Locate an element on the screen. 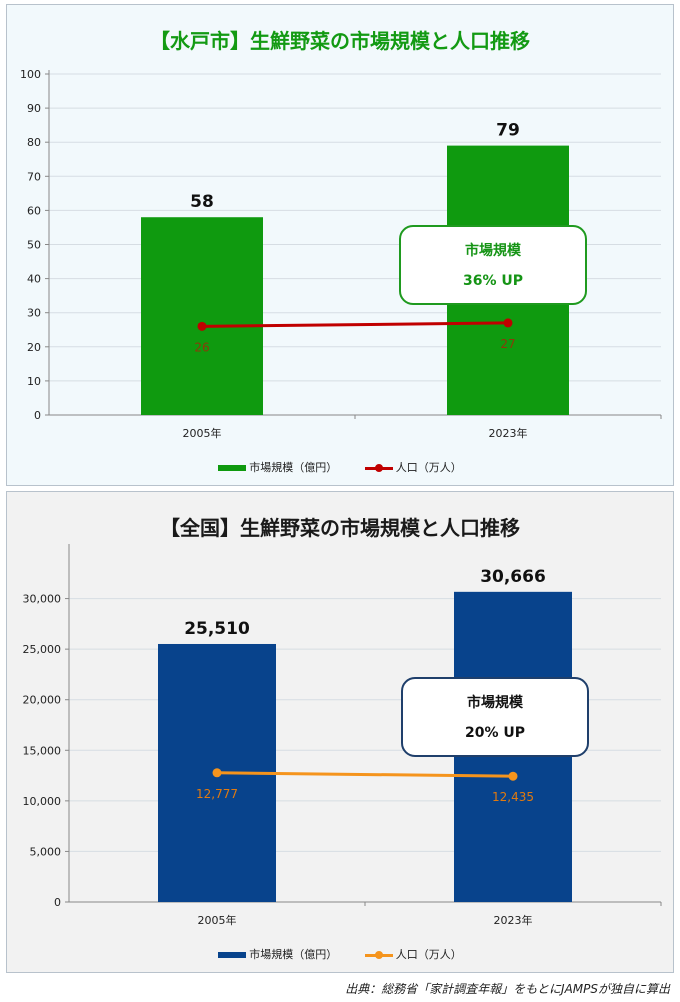  growth-callout: 市場規模 36% UP is located at coordinates (493, 265).